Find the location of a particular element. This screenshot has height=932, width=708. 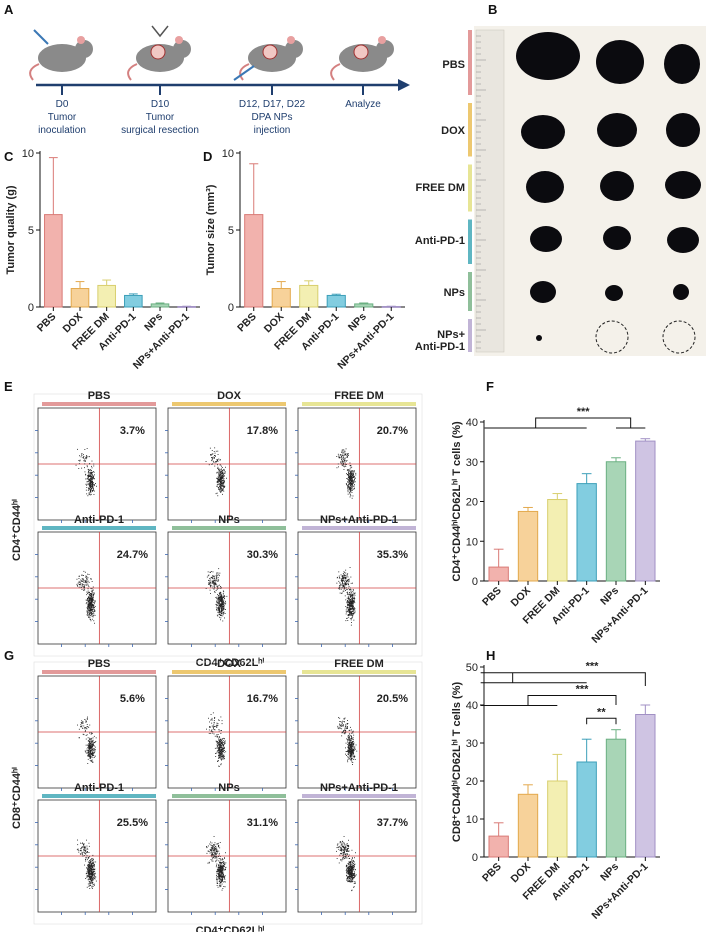

bar-dox is located at coordinates (281, 298).